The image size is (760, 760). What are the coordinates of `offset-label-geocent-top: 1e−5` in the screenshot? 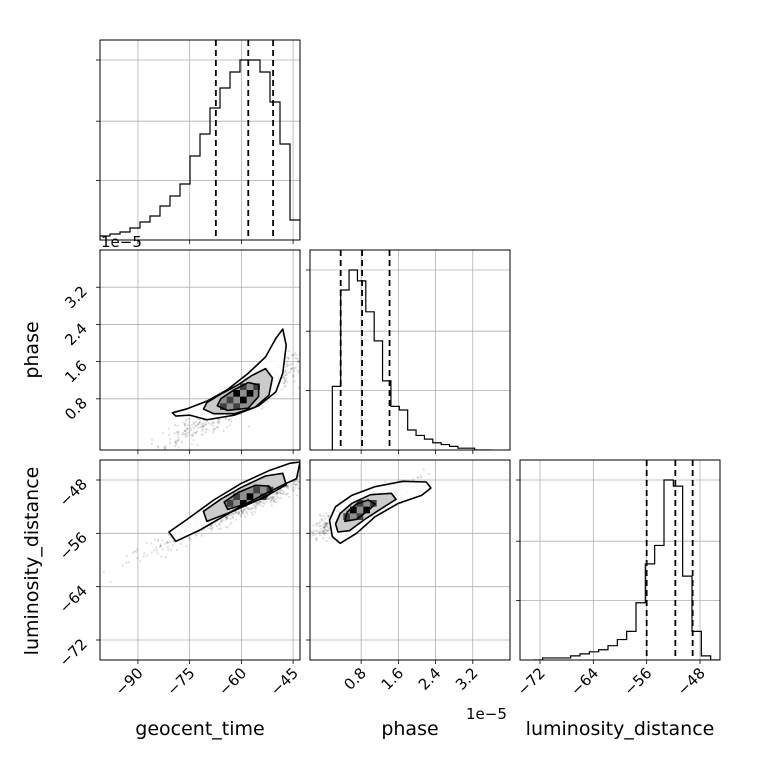 It's located at (121, 242).